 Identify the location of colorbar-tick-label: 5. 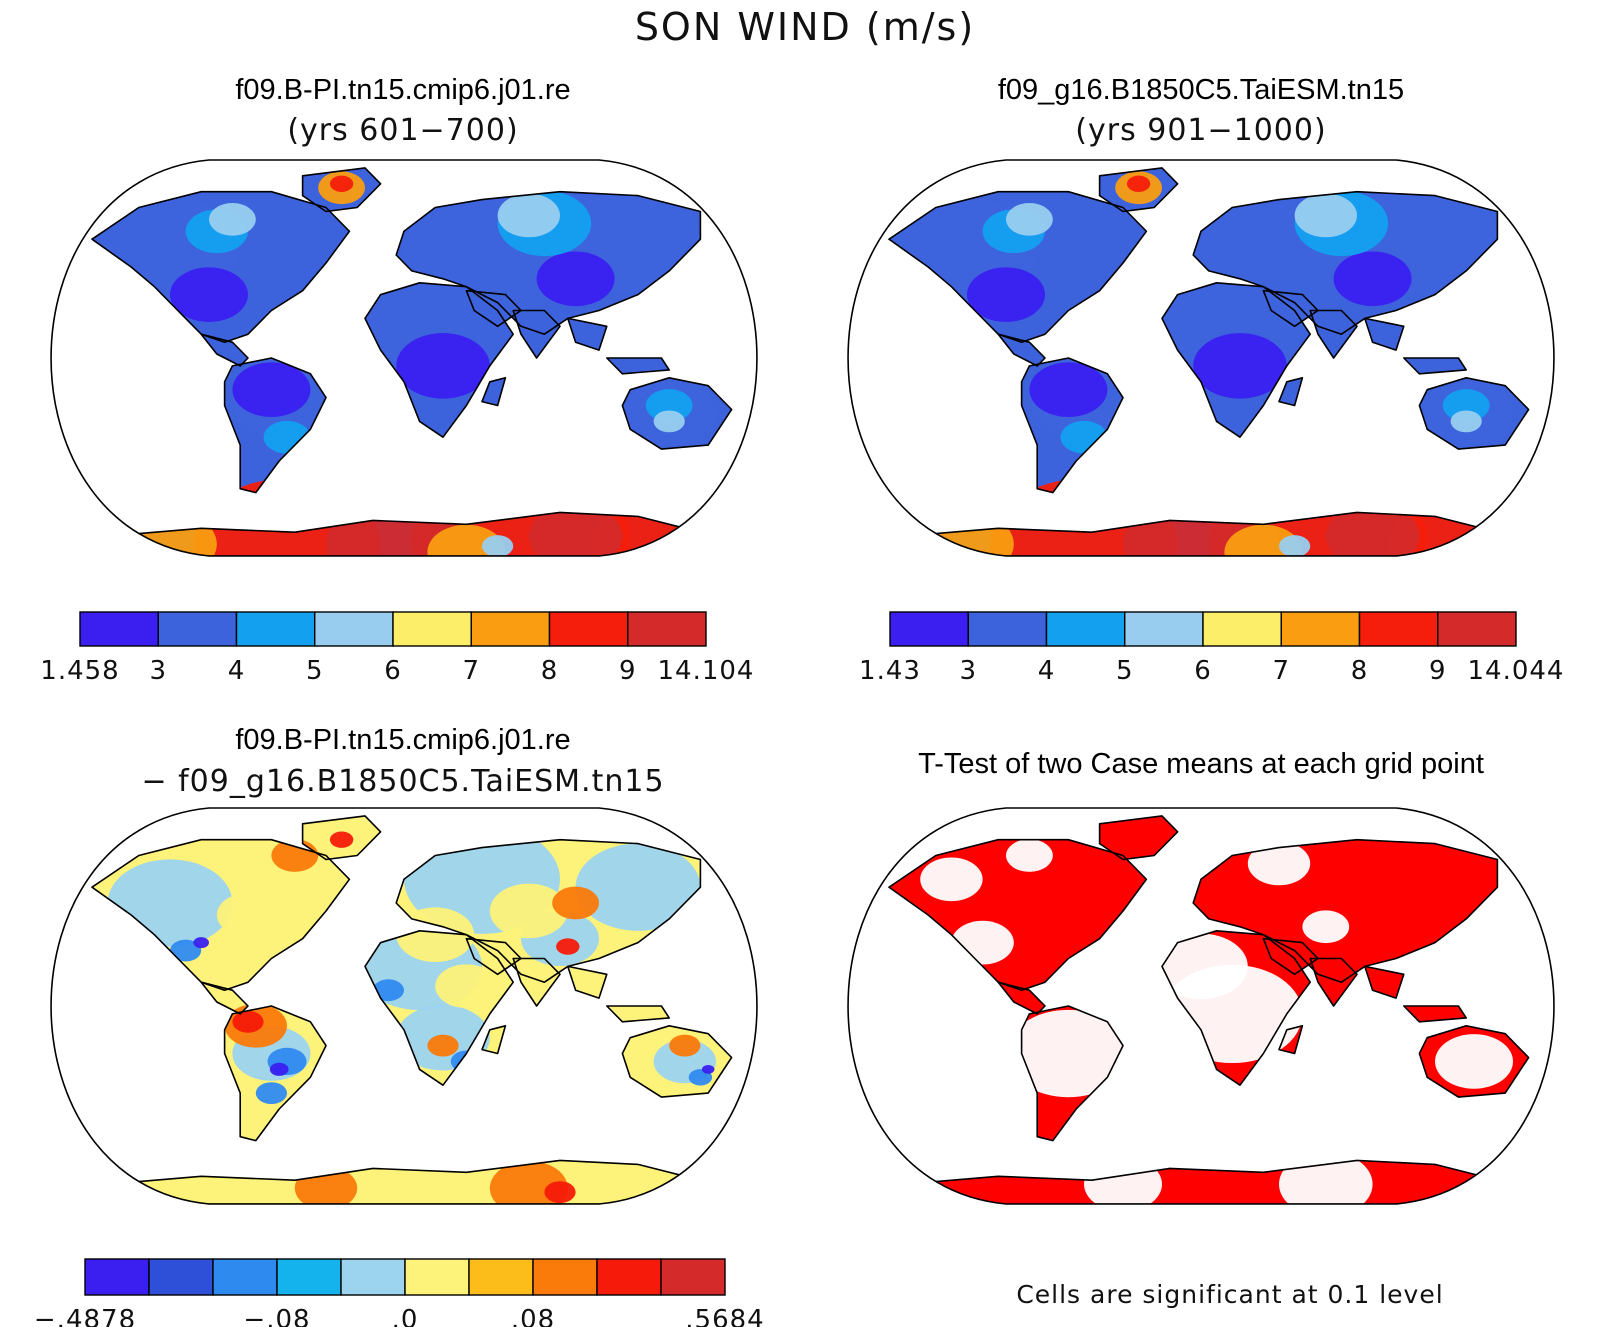
(315, 671).